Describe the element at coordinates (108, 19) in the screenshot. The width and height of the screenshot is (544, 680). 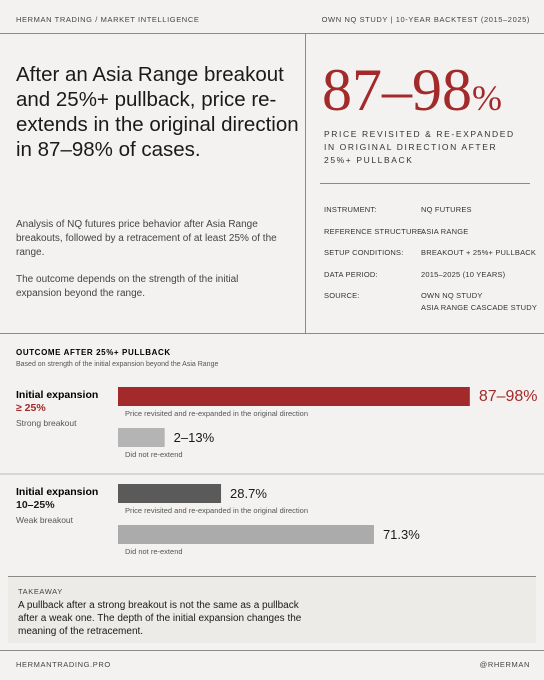
I see `brand: HERMAN TRADING / MARKET INTELLIGENCE` at that location.